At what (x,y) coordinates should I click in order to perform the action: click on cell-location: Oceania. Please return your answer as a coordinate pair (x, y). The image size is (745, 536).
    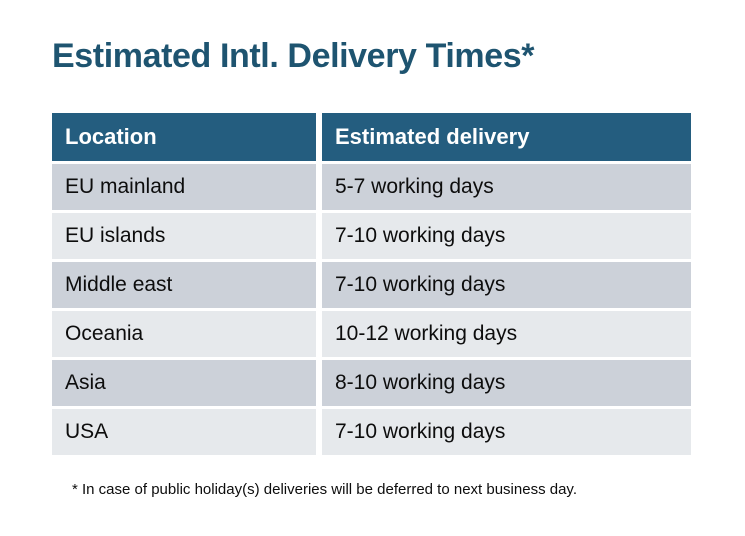
    Looking at the image, I should click on (184, 334).